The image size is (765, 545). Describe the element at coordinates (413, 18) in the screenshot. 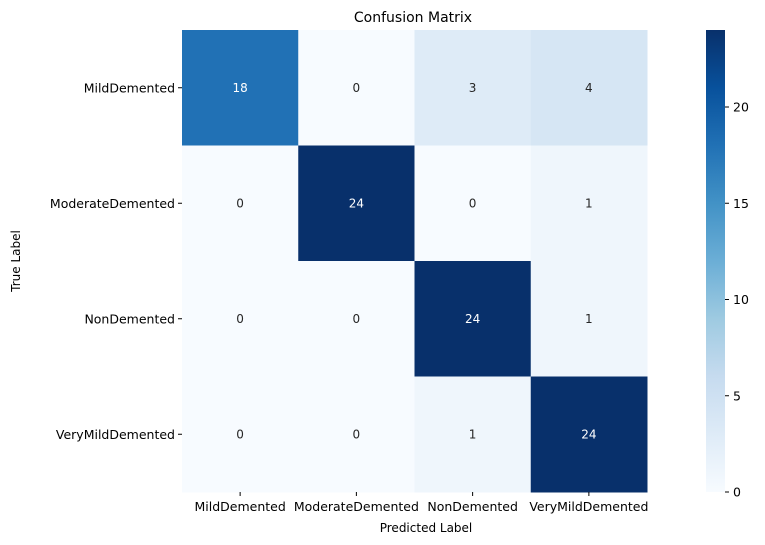

I see `chart-title: Confusion Matrix` at that location.